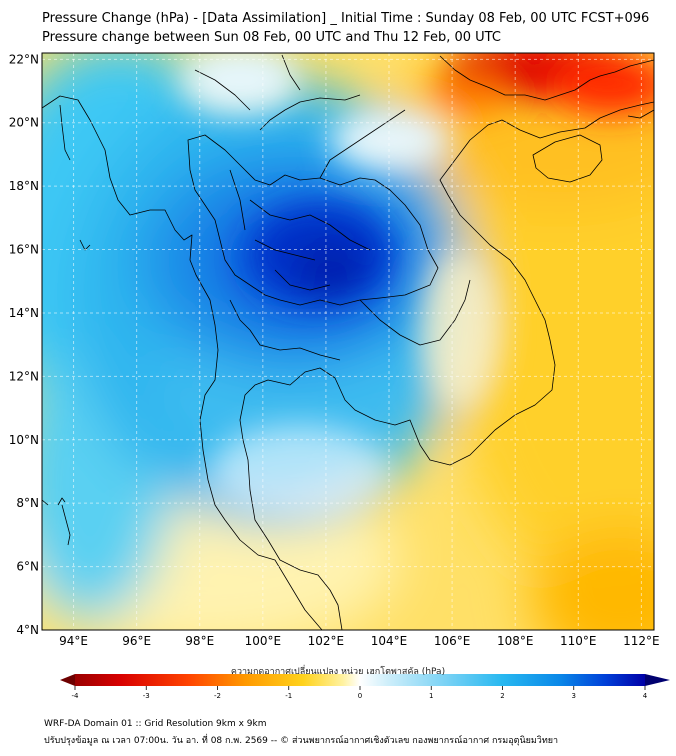  What do you see at coordinates (578, 641) in the screenshot?
I see `lon-tick-label: 110°E` at bounding box center [578, 641].